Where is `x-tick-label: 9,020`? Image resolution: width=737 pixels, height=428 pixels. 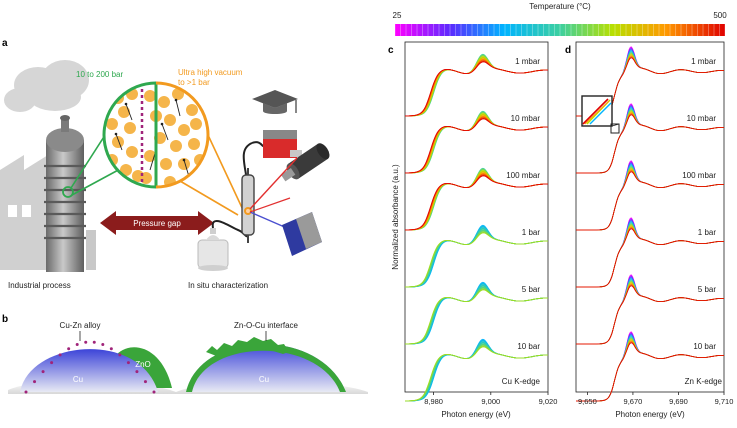
x-tick-label: 9,020 is located at coordinates (548, 401).